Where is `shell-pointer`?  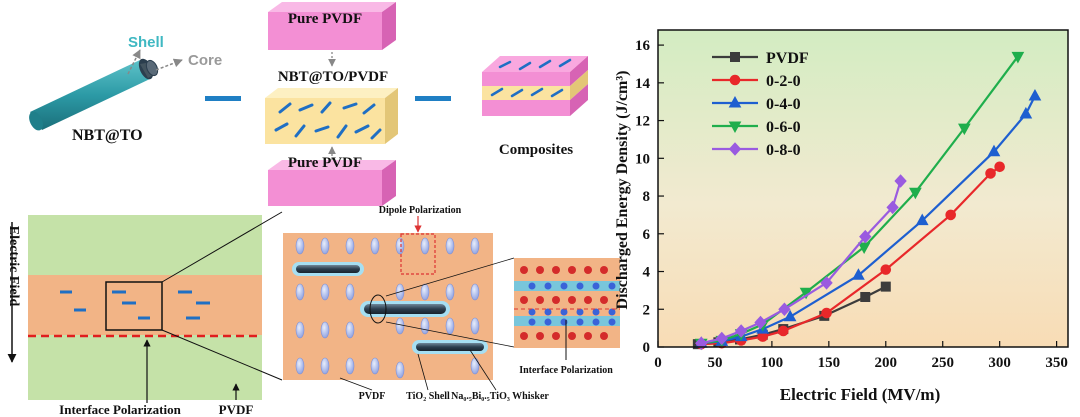
shell-pointer is located at coordinates (134, 62).